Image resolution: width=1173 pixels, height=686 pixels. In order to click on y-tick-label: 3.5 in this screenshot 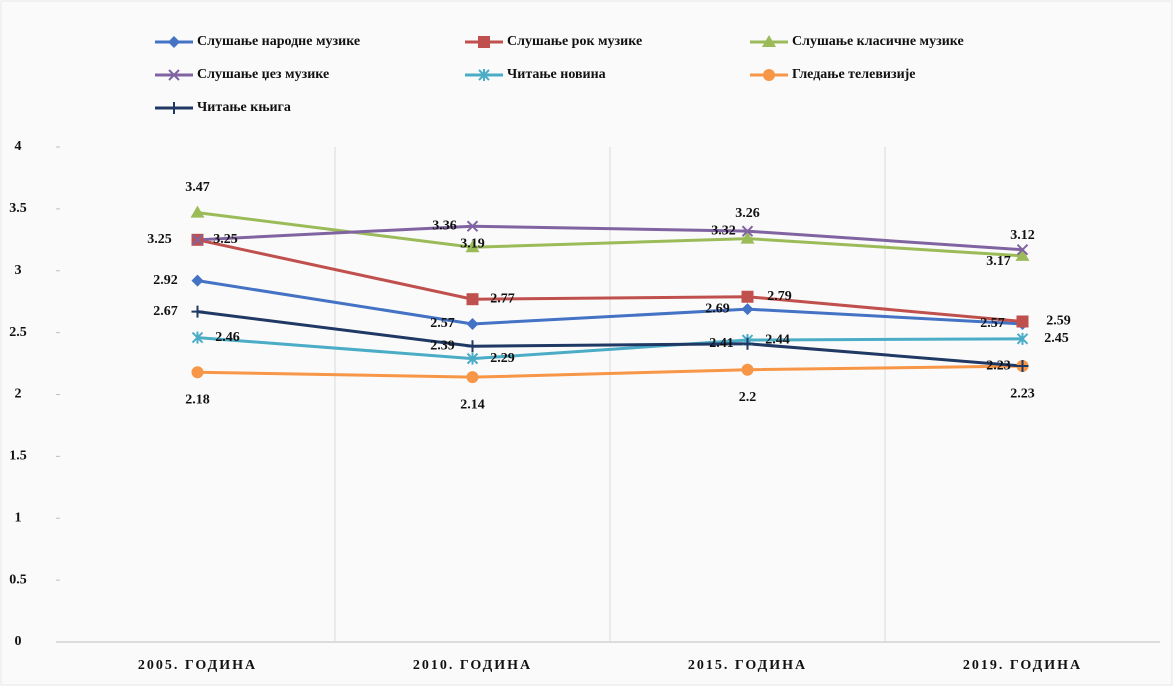, I will do `click(18, 208)`.